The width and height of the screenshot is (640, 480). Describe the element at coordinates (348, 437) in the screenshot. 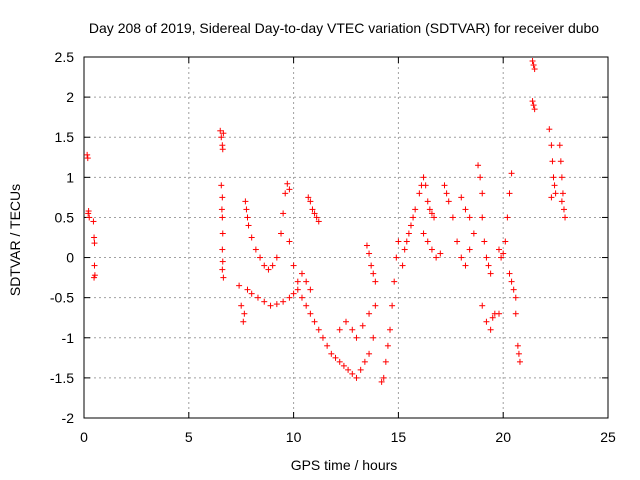

I see `x-tick-labels: 0 5 10 15 20 25` at that location.